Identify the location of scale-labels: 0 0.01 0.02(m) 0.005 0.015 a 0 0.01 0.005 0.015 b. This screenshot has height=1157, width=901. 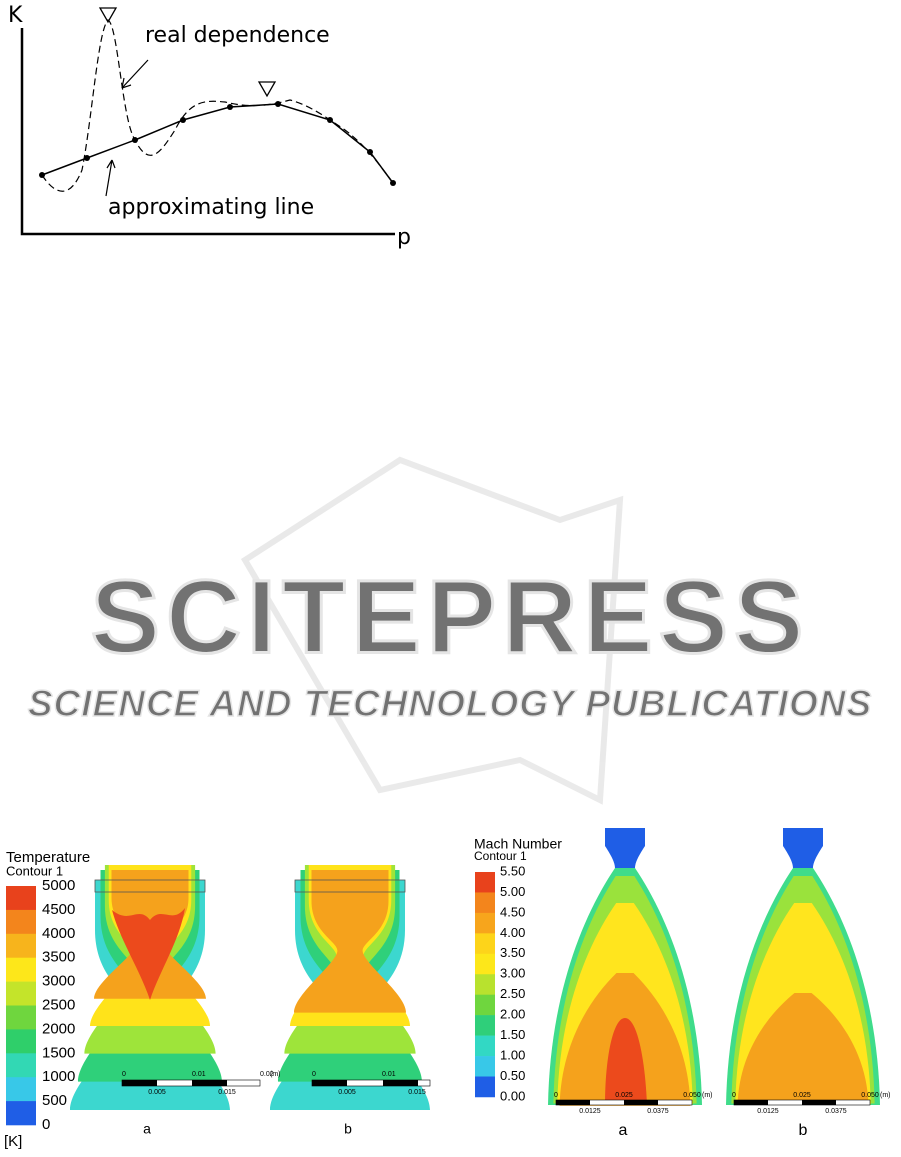
(274, 1104).